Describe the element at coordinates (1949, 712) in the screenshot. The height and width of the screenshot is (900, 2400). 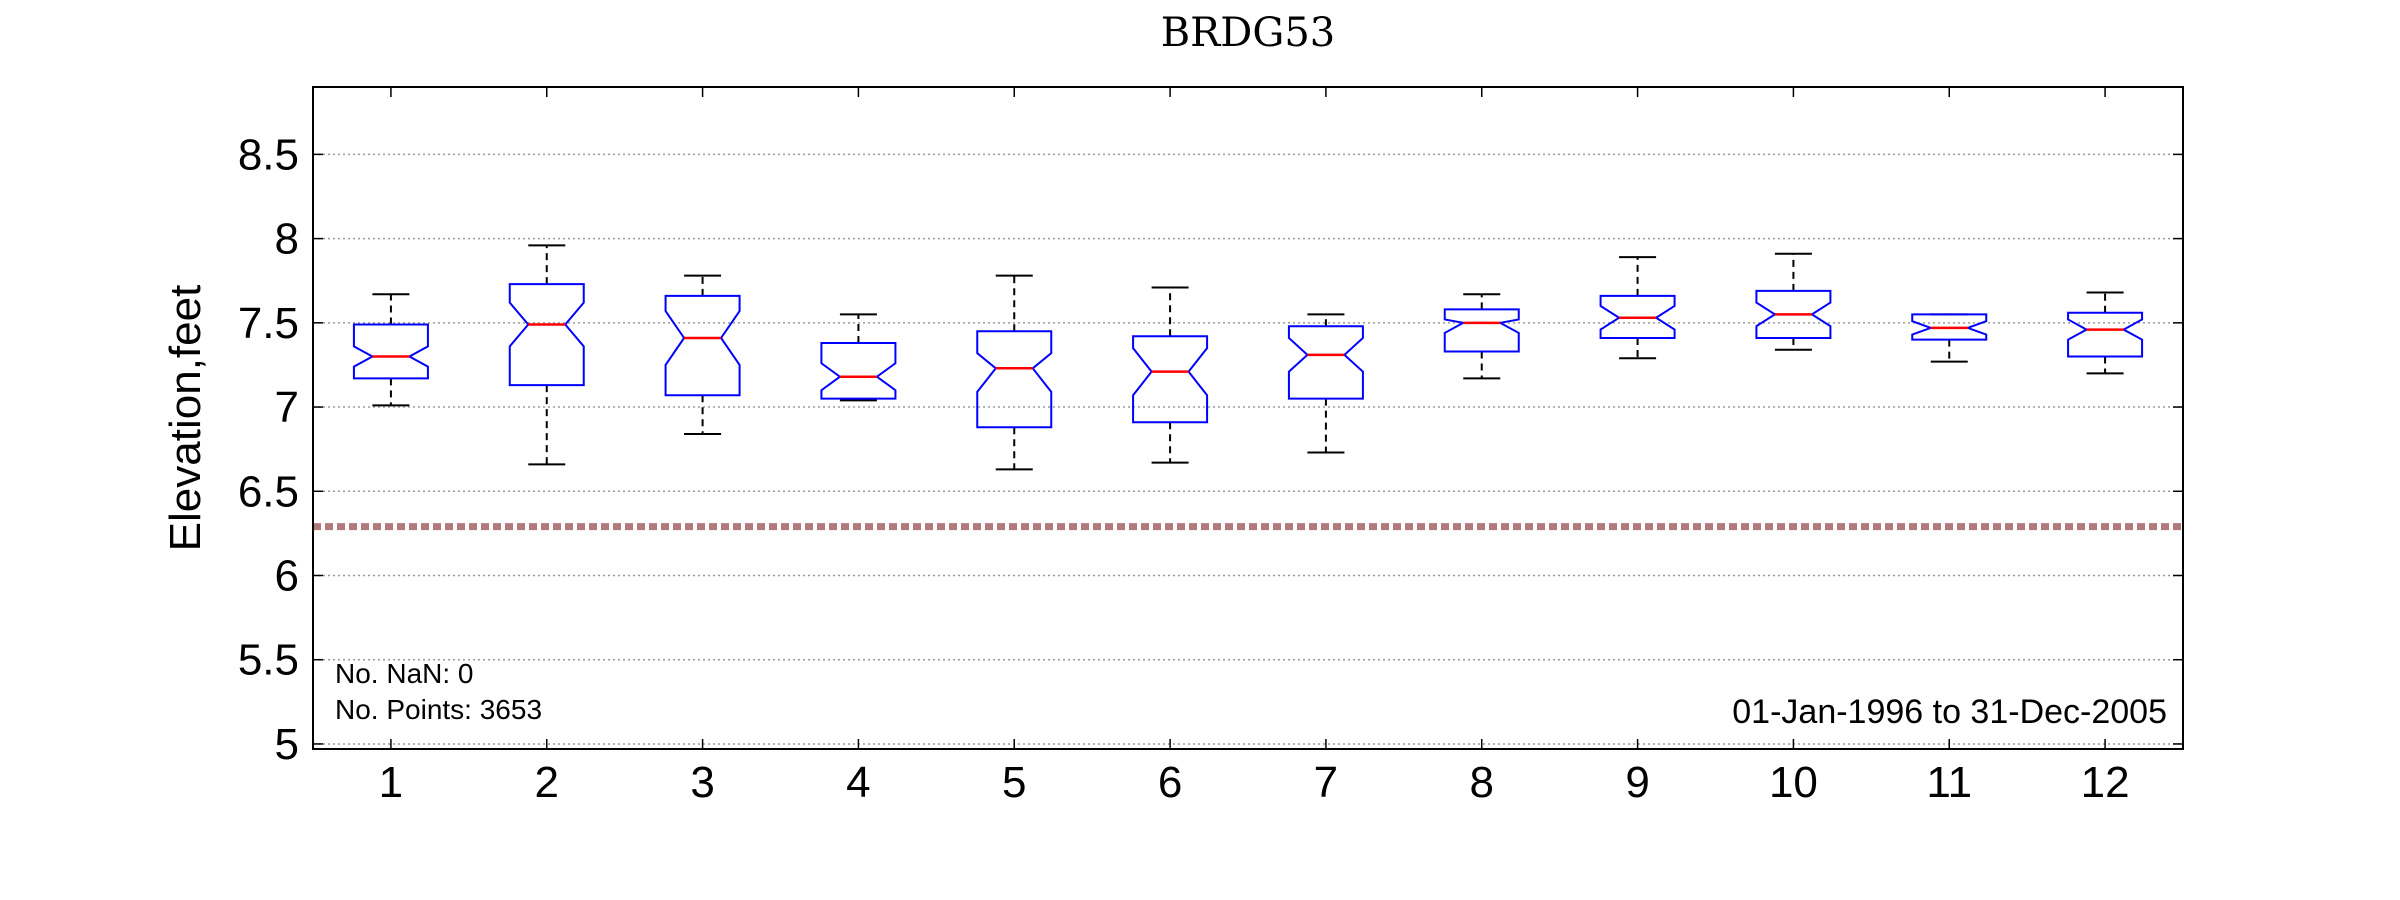
I see `date-range-annotation: 01-Jan-1996 to 31-Dec-2005` at that location.